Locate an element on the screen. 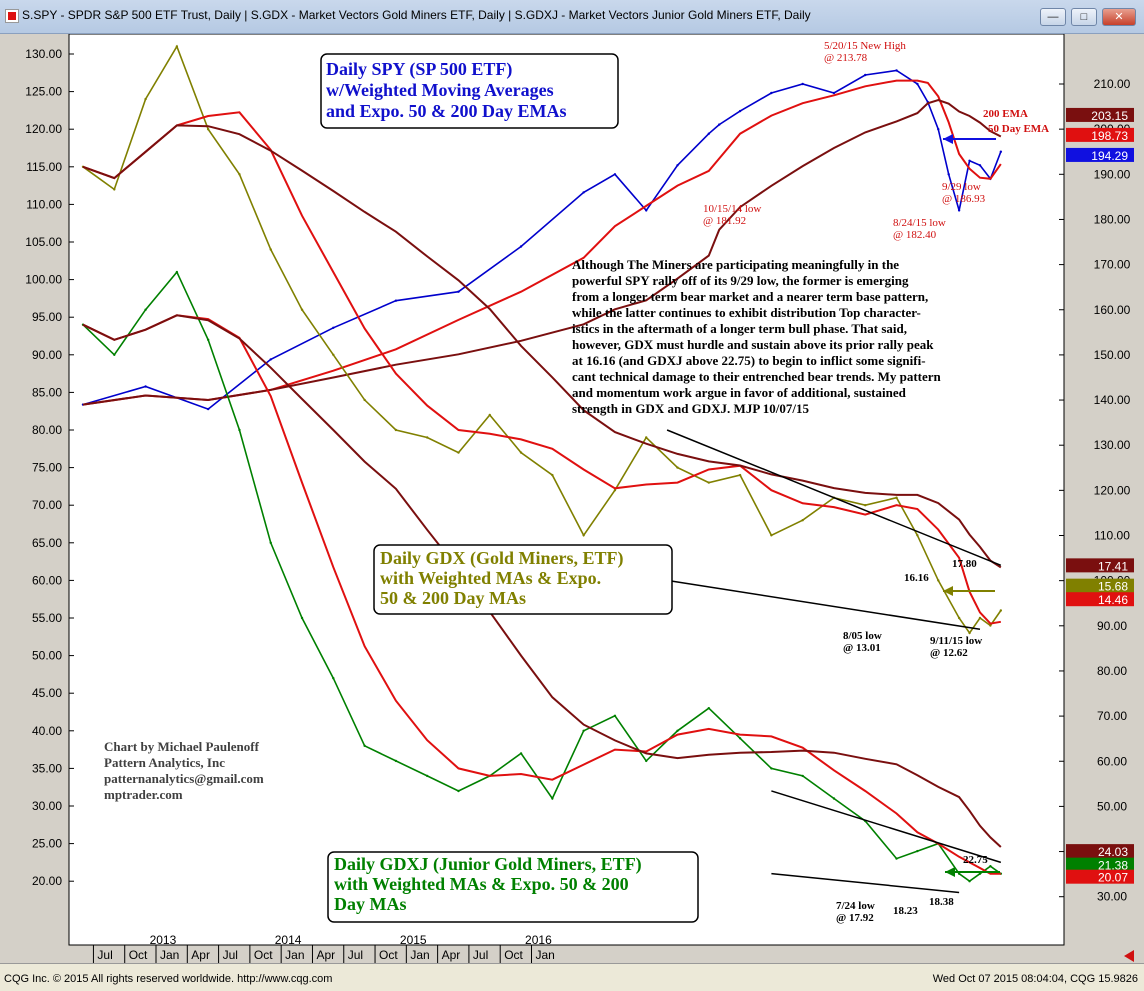 The image size is (1144, 991). gdxj-1823-annotation: 18.23 is located at coordinates (905, 911).